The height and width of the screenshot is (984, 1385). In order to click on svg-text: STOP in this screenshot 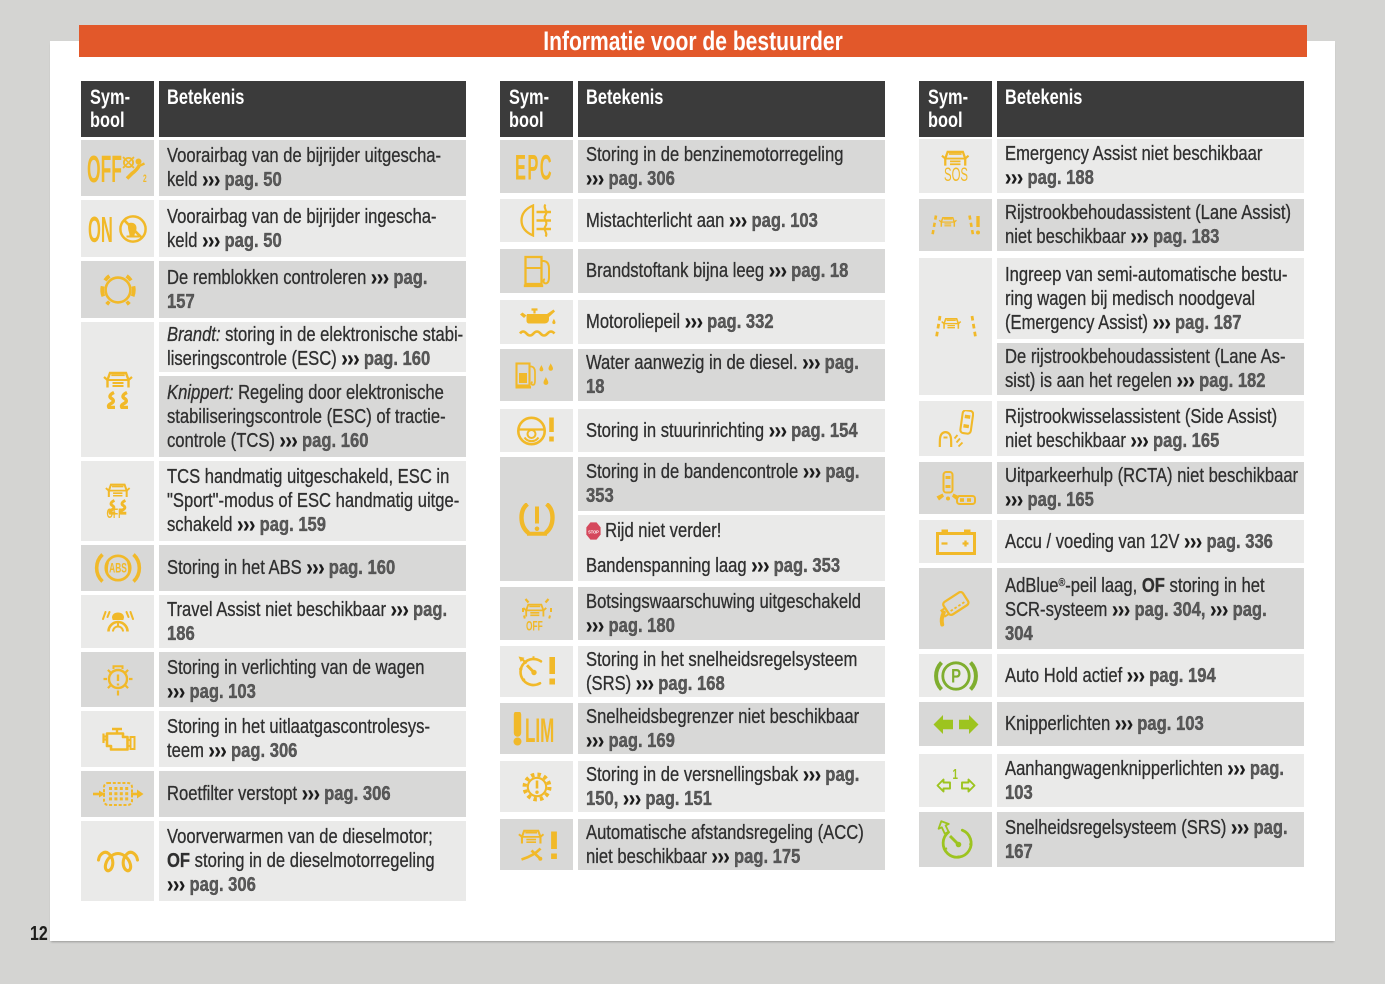, I will do `click(593, 530)`.